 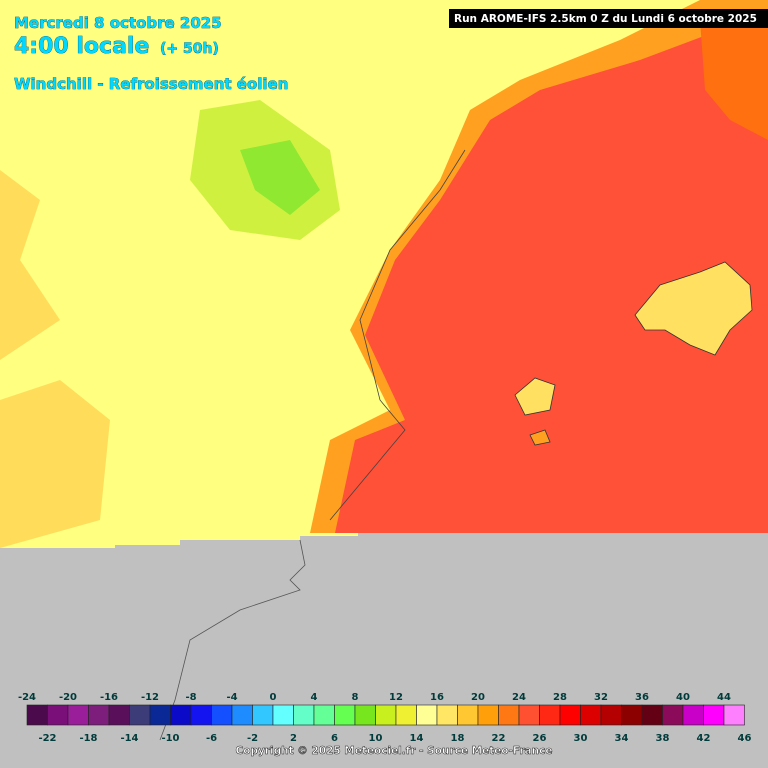 What do you see at coordinates (622, 738) in the screenshot?
I see `legend-tick-label: 34` at bounding box center [622, 738].